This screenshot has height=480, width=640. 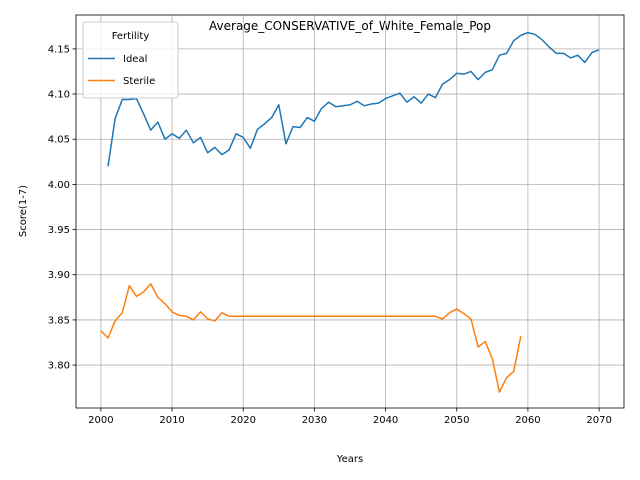 I want to click on x-tick-label: 2010, so click(x=171, y=420).